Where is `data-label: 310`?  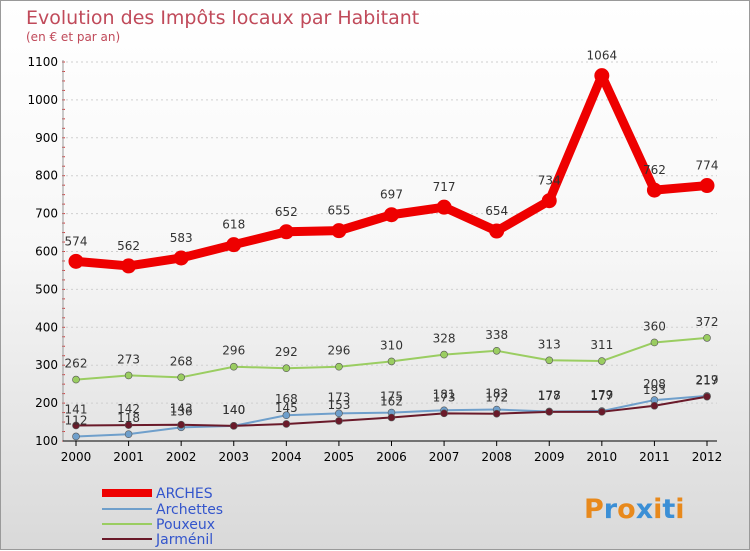 data-label: 310 is located at coordinates (391, 345).